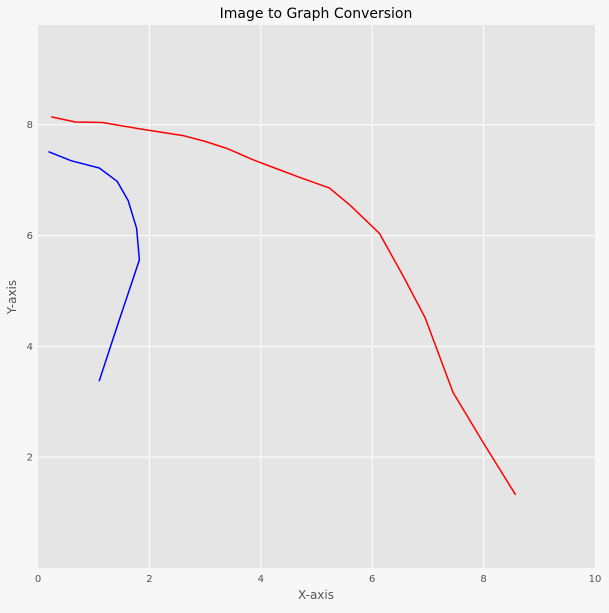 The image size is (609, 613). Describe the element at coordinates (30, 125) in the screenshot. I see `y-tick-label: 8` at that location.